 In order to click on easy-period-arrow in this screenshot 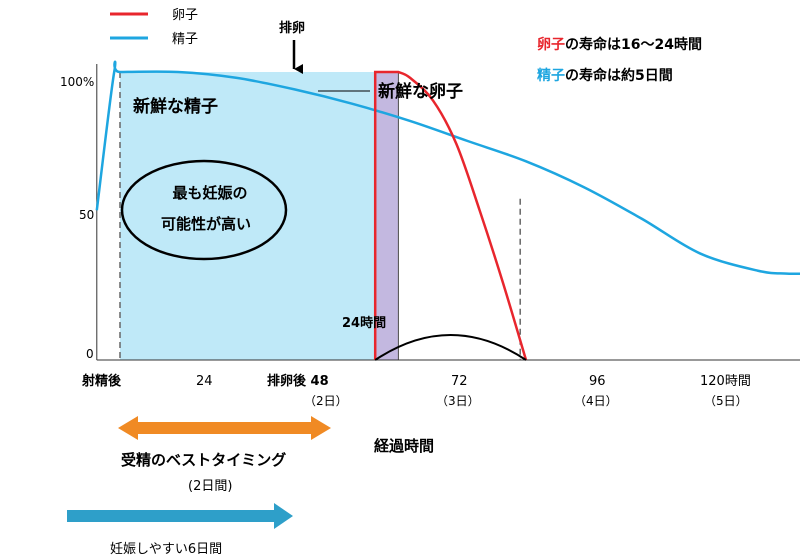, I will do `click(180, 516)`.